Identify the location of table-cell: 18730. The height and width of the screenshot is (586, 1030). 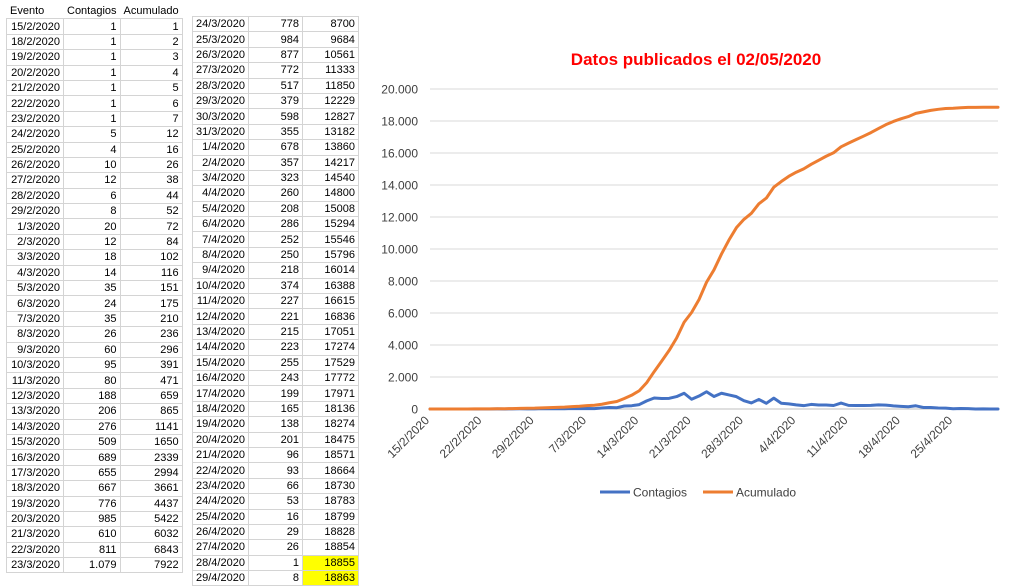
(330, 486).